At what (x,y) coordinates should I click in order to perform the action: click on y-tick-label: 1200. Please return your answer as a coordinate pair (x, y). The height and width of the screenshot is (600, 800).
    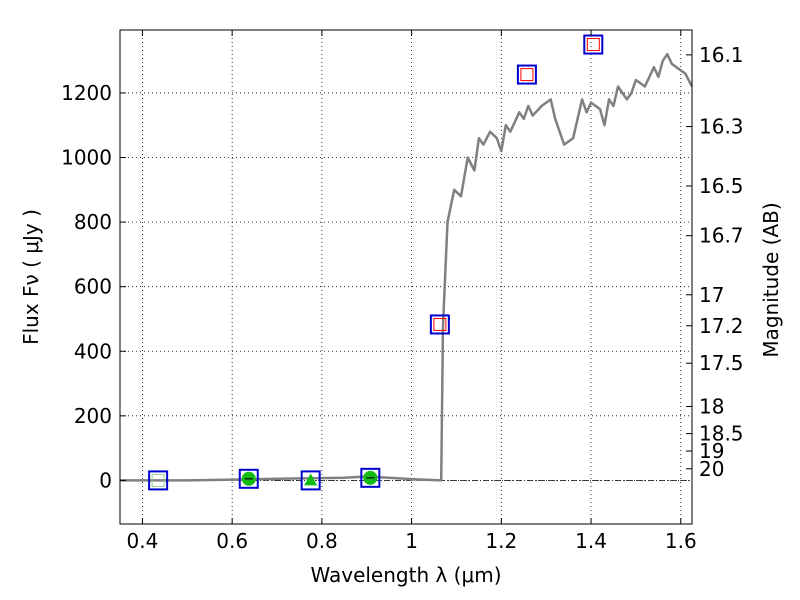
    Looking at the image, I should click on (86, 93).